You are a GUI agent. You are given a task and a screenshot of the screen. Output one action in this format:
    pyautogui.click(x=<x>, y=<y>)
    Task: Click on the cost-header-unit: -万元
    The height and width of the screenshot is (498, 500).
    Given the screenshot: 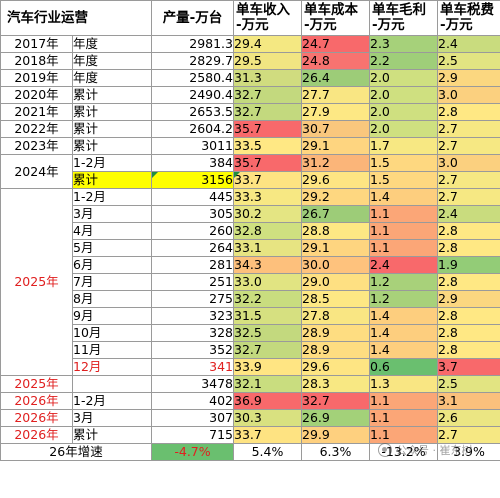 What is the action you would take?
    pyautogui.click(x=320, y=25)
    